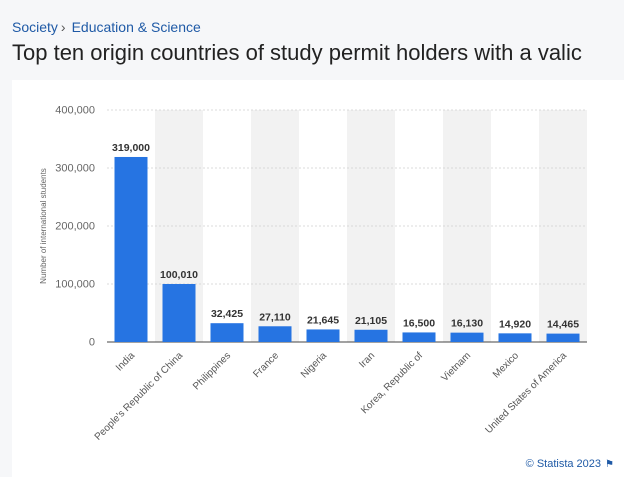  I want to click on x-tick-label: Vietnam, so click(457, 367).